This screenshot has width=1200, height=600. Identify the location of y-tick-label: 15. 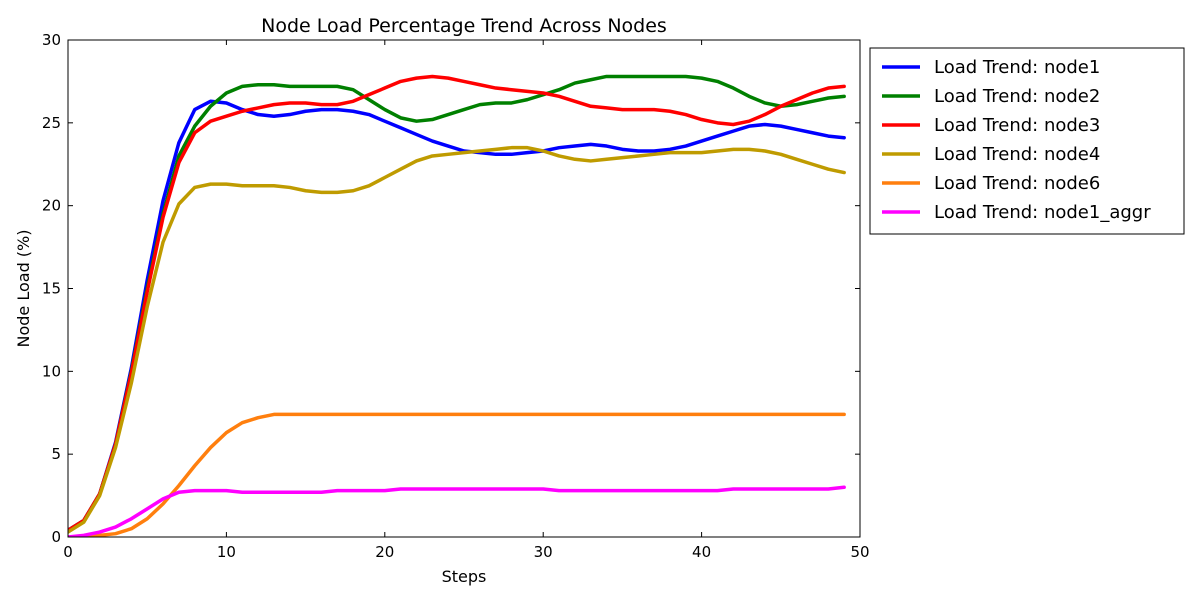
(51, 289).